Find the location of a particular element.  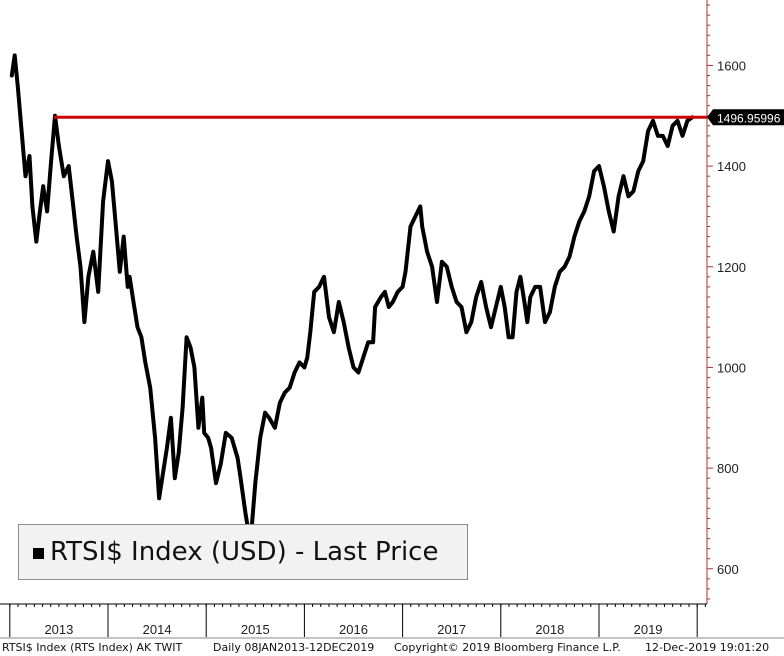

x-tick-label: 2018 is located at coordinates (549, 629).